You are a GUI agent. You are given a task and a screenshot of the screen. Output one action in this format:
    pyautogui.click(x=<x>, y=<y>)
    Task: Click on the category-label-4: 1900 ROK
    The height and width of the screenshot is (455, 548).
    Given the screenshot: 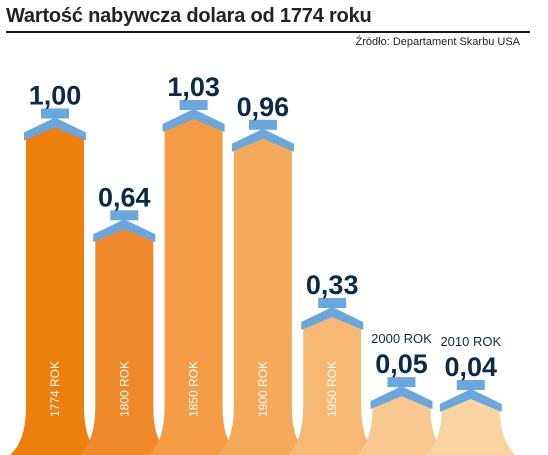 What is the action you would take?
    pyautogui.click(x=263, y=389)
    